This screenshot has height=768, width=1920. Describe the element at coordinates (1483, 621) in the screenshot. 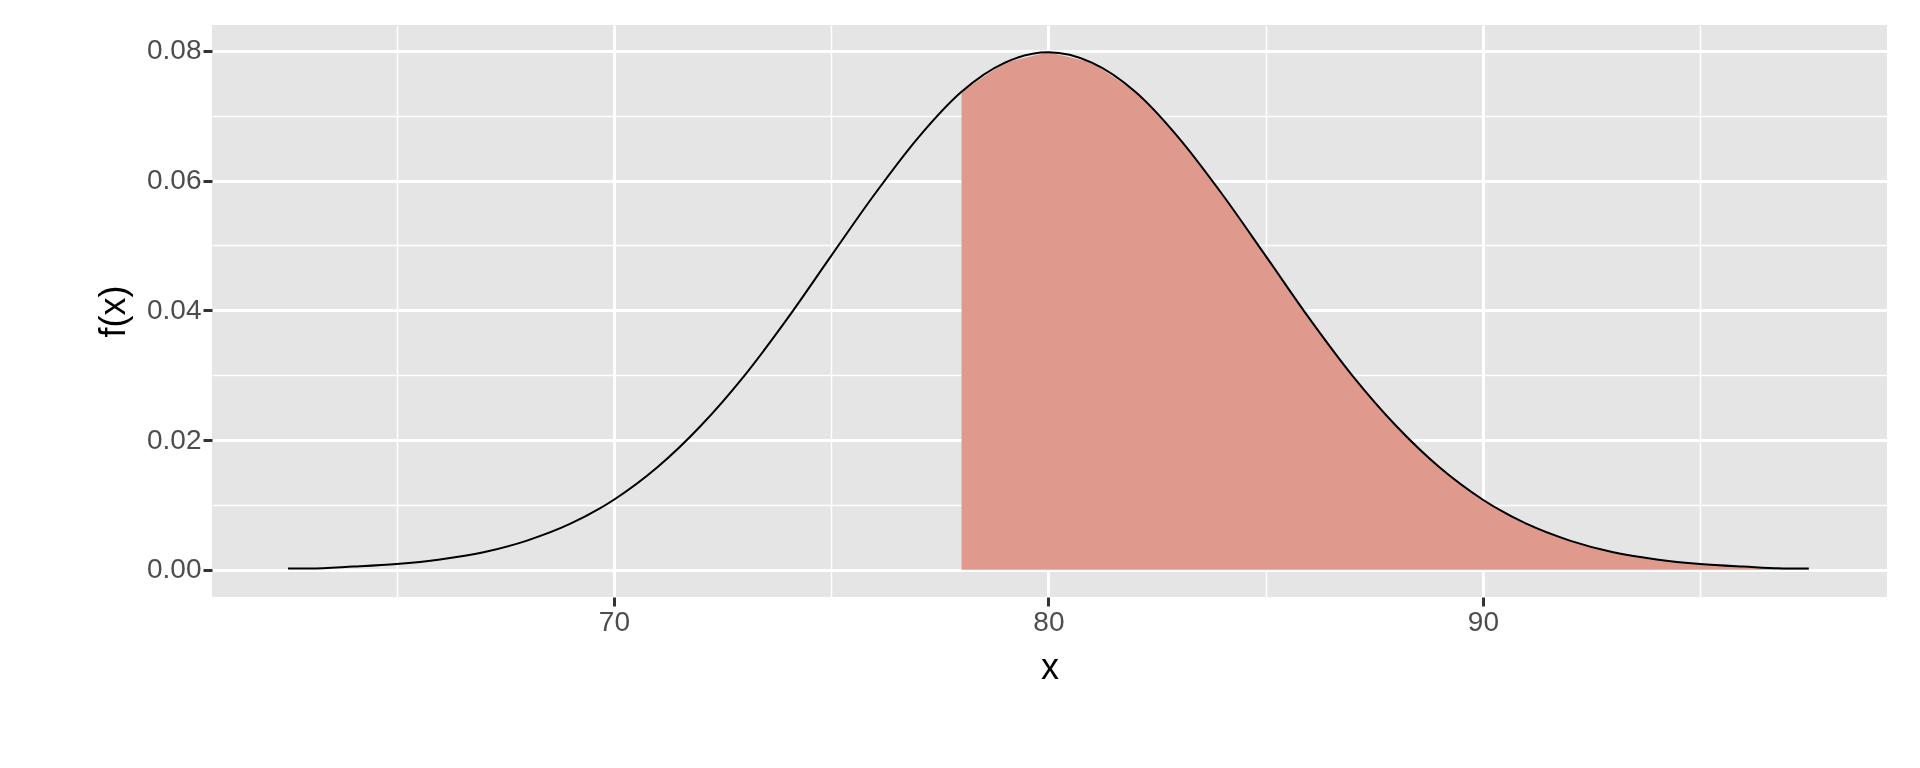

I see `x-tick-label: 90` at that location.